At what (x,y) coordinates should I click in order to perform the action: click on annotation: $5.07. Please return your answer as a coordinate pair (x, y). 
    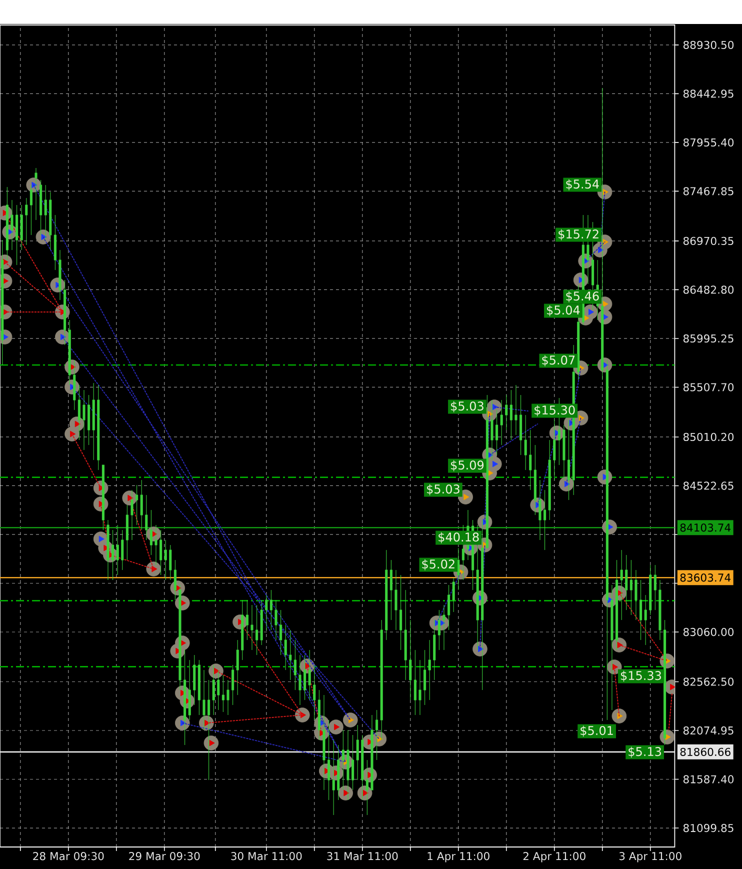
    Looking at the image, I should click on (558, 360).